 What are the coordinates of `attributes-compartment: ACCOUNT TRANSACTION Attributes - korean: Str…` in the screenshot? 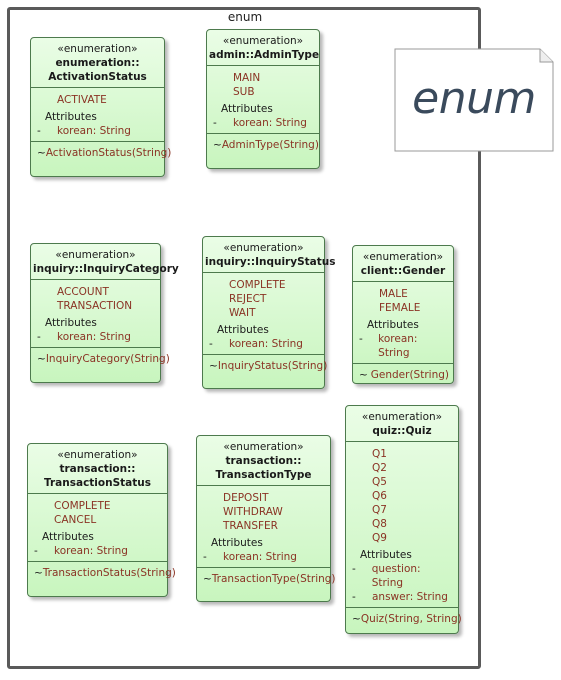 It's located at (95, 314).